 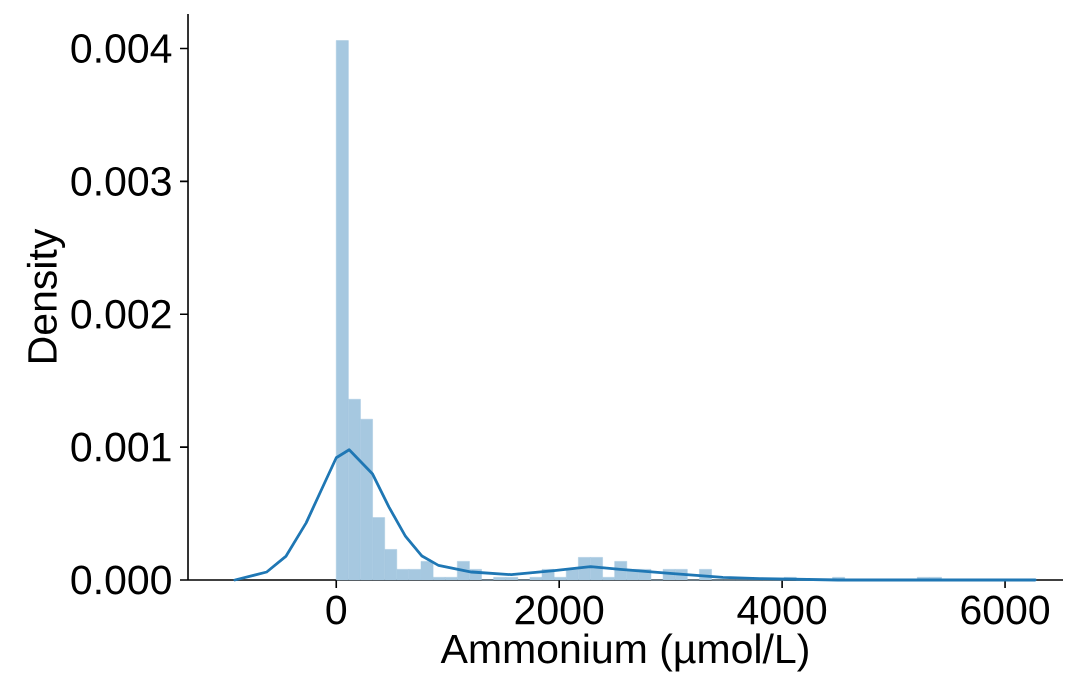 I want to click on y-tick-label: 0.004, so click(x=121, y=49).